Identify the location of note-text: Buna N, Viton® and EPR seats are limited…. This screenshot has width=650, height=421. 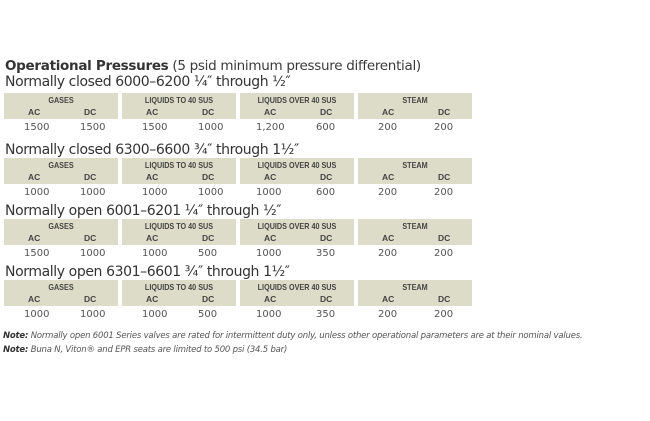
(158, 350).